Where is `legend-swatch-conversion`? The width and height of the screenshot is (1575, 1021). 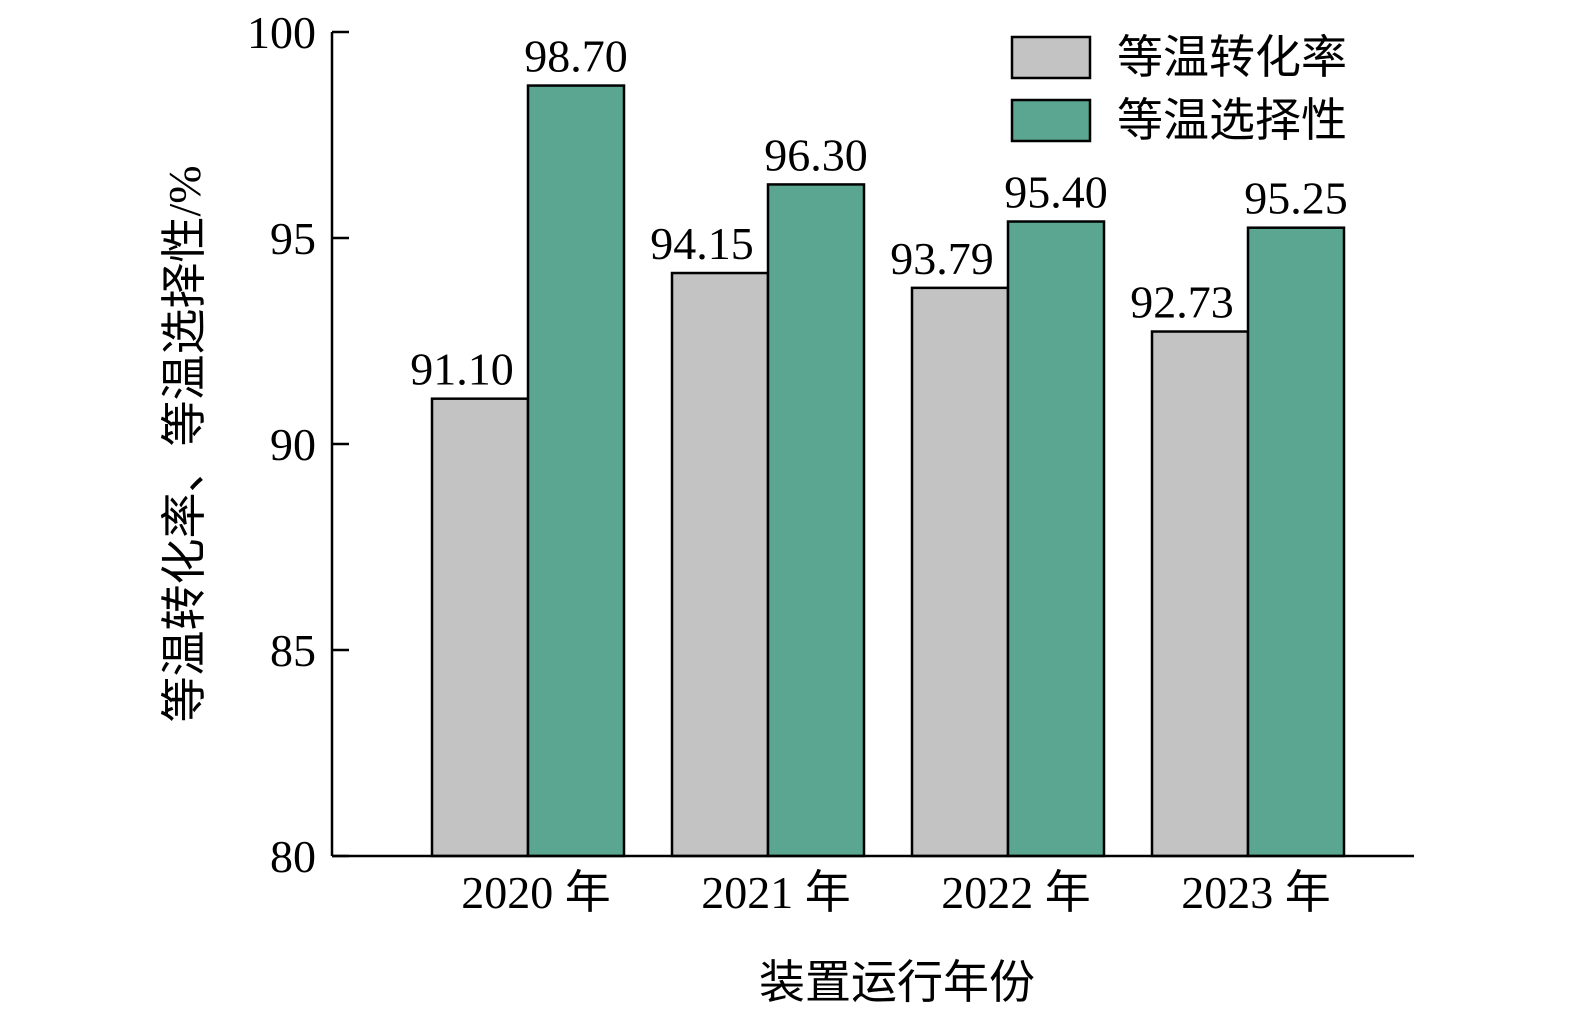 legend-swatch-conversion is located at coordinates (1051, 57).